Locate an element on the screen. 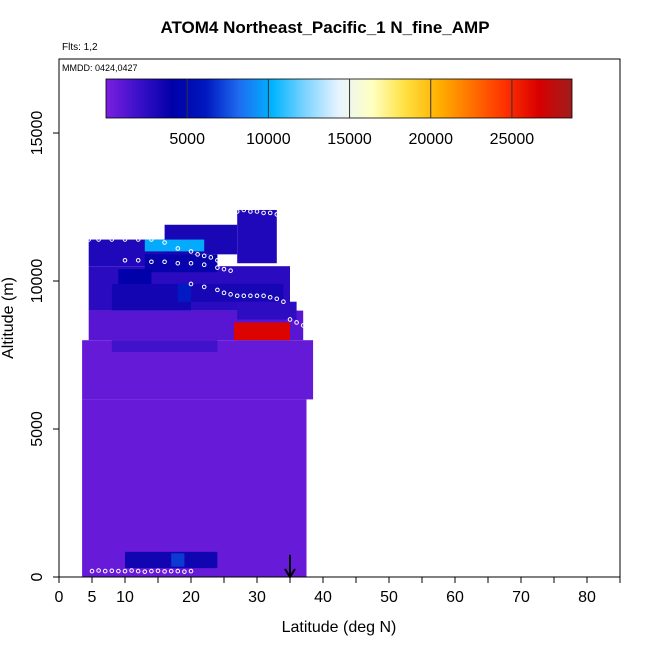 This screenshot has height=650, width=650. y-tick-label: 15000 is located at coordinates (37, 133).